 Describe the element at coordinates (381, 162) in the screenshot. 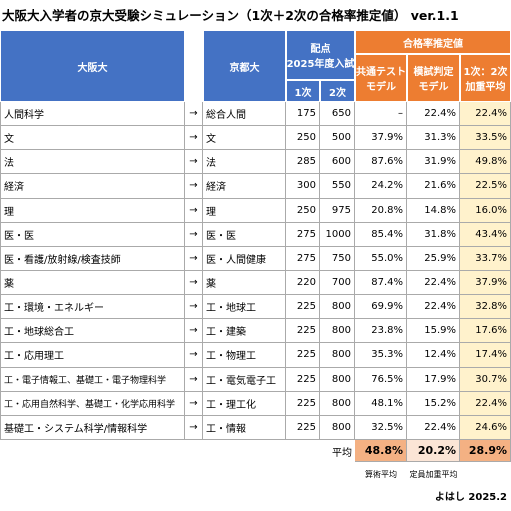

I see `table-cell: 87.6%` at that location.